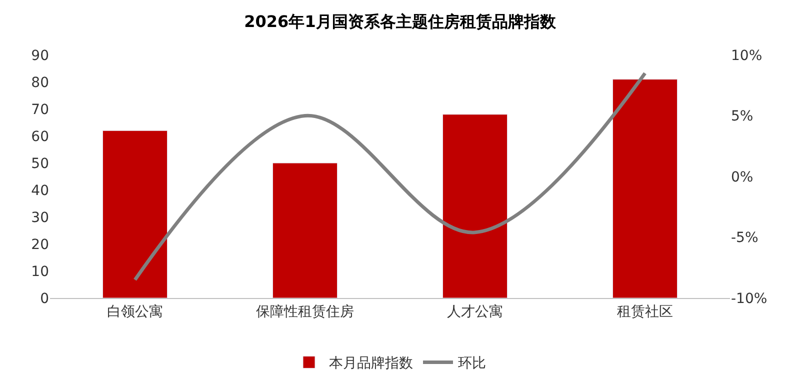 The height and width of the screenshot is (391, 800). I want to click on legend-label: 环比, so click(472, 364).